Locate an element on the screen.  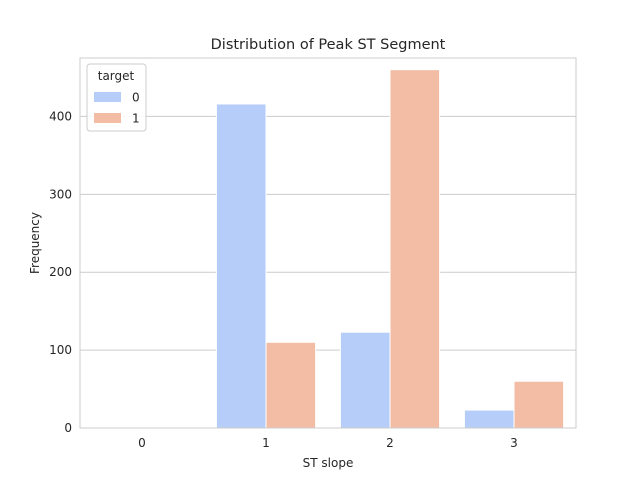
legend-title: target is located at coordinates (116, 76).